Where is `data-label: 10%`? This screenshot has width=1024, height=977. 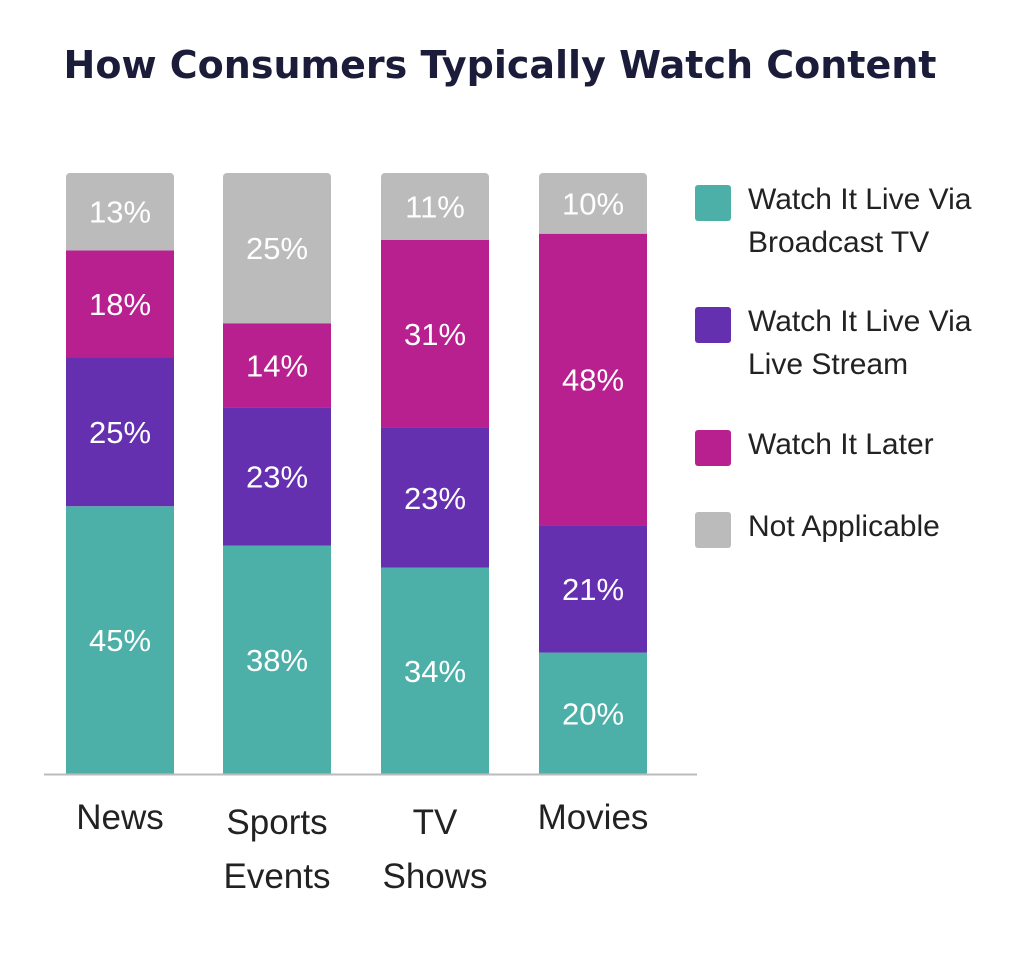
data-label: 10% is located at coordinates (593, 203).